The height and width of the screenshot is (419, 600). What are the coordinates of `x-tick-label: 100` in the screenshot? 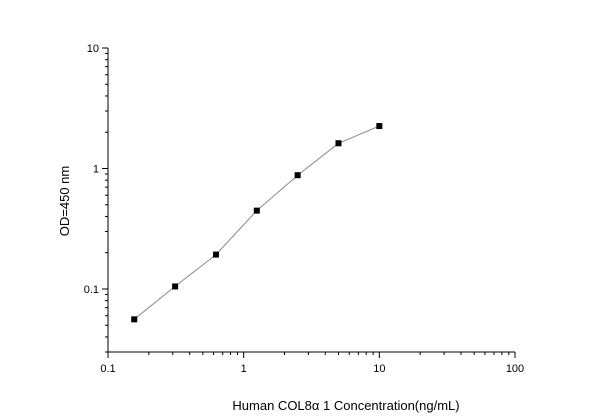 It's located at (515, 369).